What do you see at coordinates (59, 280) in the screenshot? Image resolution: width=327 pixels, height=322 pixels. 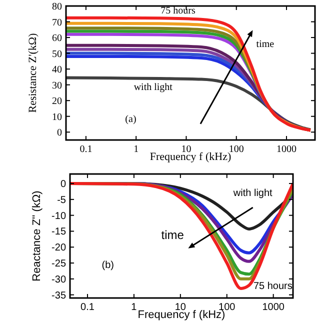 I see `y-tick-label: -30` at bounding box center [59, 280].